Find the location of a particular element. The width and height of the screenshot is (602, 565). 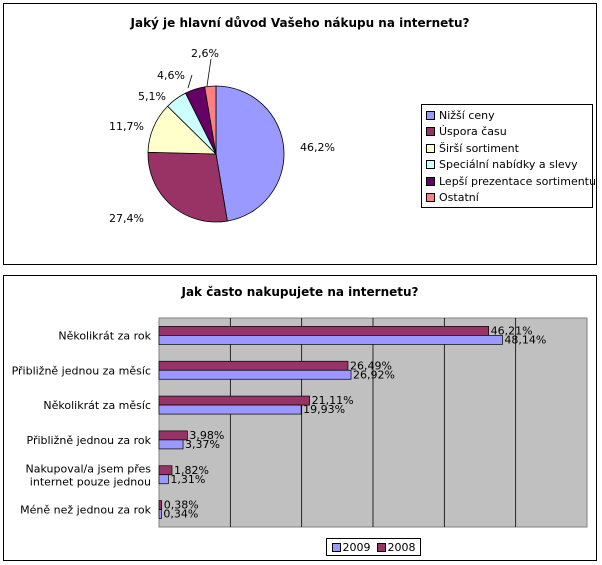

legend-label: Lepší prezentace sortimentu is located at coordinates (517, 181).